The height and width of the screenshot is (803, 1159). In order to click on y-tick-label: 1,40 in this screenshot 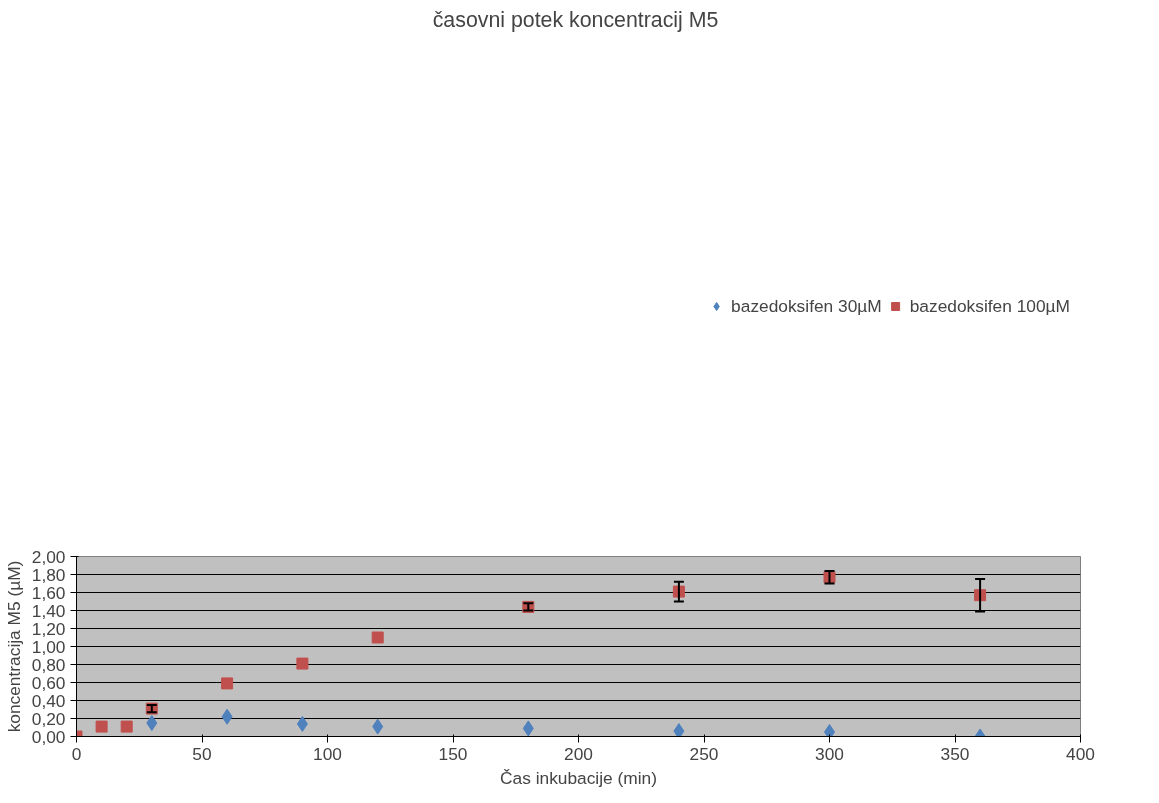, I will do `click(48, 610)`.